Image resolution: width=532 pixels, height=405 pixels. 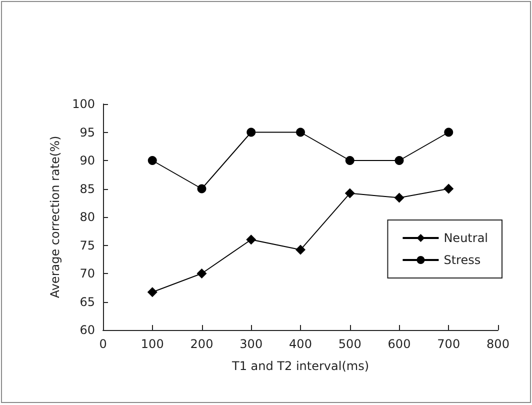 I want to click on x-tick-label: 200, so click(x=202, y=344).